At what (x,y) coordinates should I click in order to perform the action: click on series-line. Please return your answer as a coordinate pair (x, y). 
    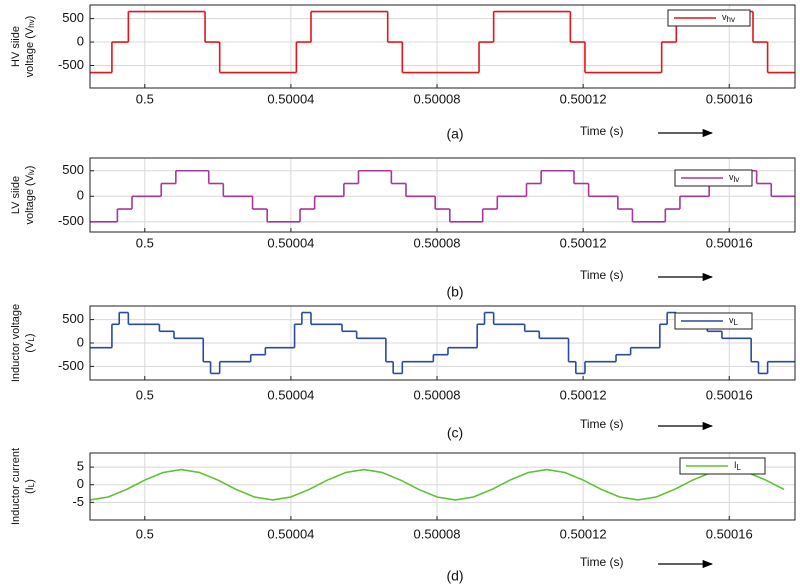
    Looking at the image, I should click on (437, 484).